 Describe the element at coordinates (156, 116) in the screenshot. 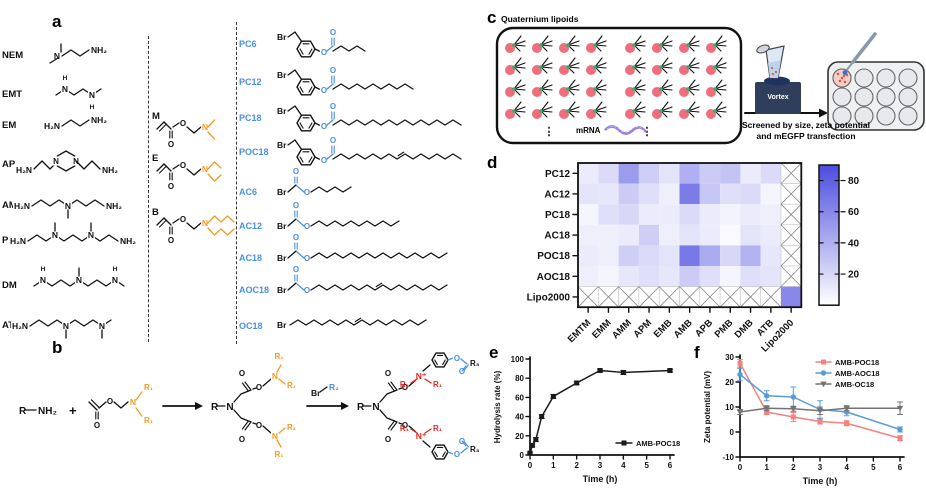

I see `svg-text: M` at that location.